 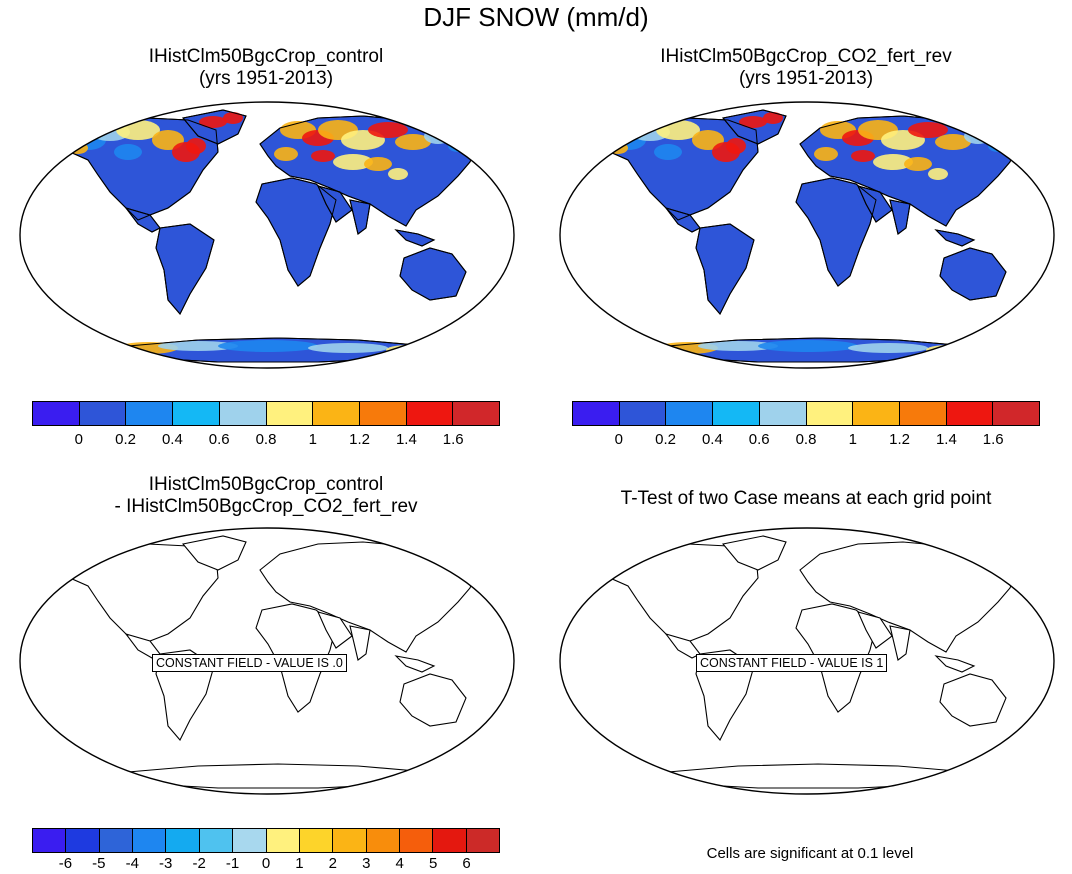 I want to click on colorbar-tick-label: -1, so click(x=232, y=863).